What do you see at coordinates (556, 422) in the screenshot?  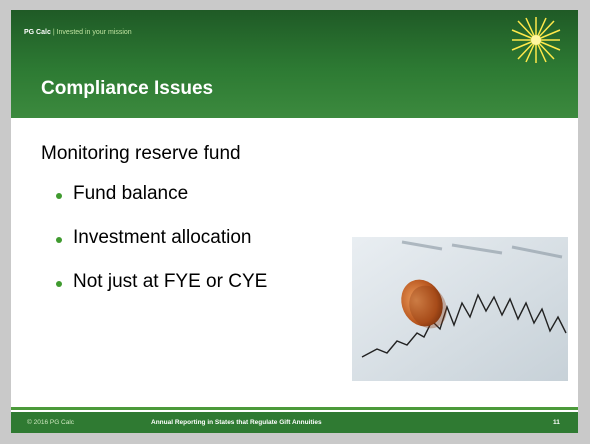 I see `page-number: 11` at bounding box center [556, 422].